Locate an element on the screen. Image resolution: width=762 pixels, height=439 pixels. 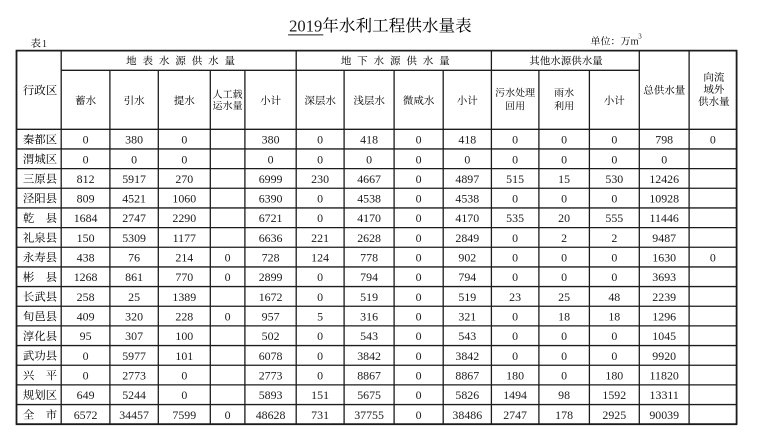
svg-text: 5977 is located at coordinates (134, 356).